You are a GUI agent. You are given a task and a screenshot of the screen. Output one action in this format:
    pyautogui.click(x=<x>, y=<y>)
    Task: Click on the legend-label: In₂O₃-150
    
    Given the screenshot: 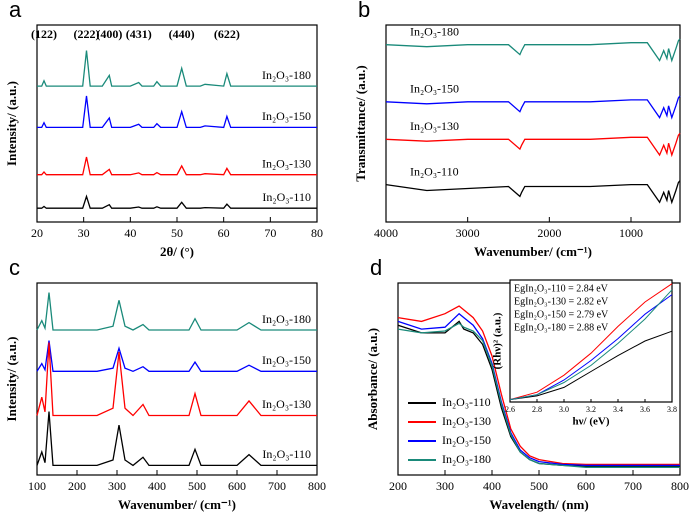 What is the action you would take?
    pyautogui.click(x=466, y=440)
    